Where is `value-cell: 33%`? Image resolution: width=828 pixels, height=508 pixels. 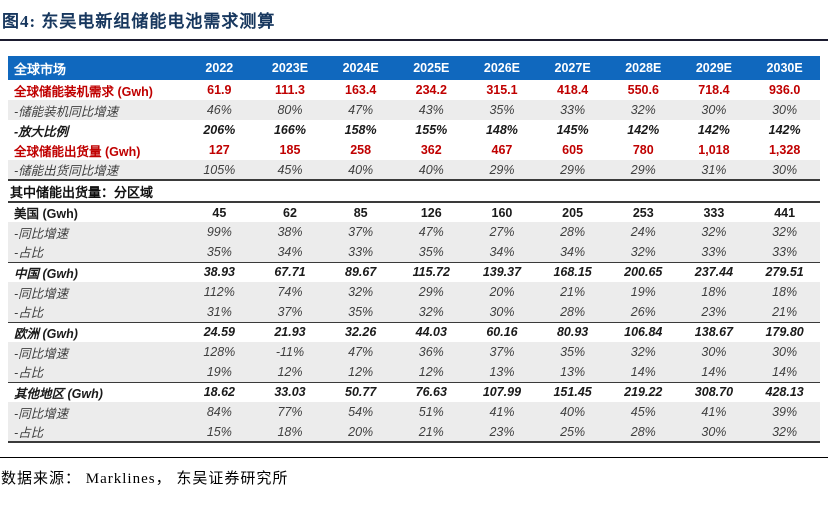 value-cell: 33% is located at coordinates (714, 252).